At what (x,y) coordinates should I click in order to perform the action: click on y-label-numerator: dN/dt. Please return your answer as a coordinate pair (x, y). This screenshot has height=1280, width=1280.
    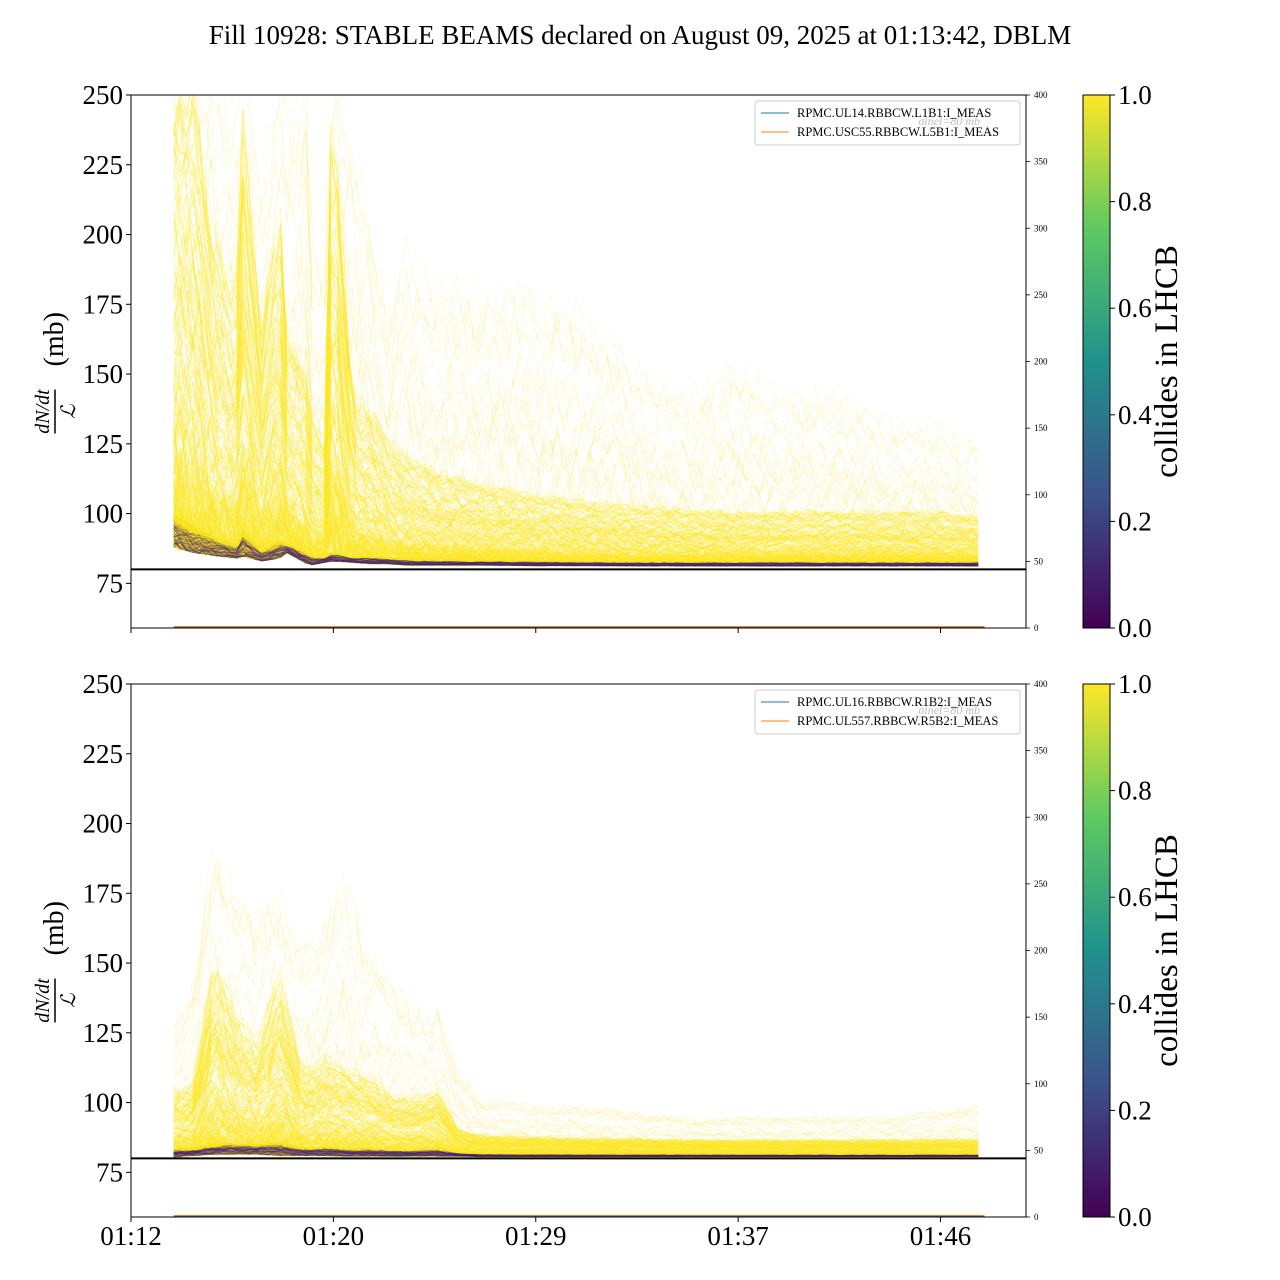
    Looking at the image, I should click on (43, 411).